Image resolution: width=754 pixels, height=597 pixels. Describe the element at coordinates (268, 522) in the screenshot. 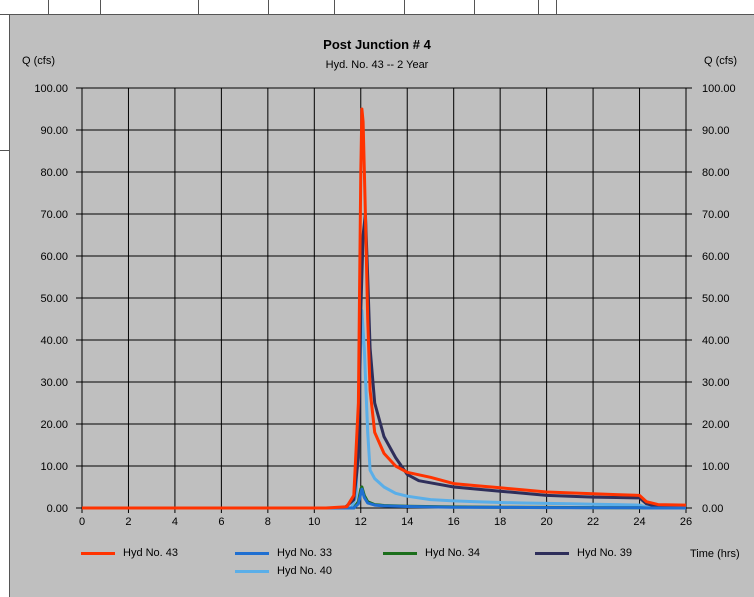

I see `x-tick-label: 8` at that location.